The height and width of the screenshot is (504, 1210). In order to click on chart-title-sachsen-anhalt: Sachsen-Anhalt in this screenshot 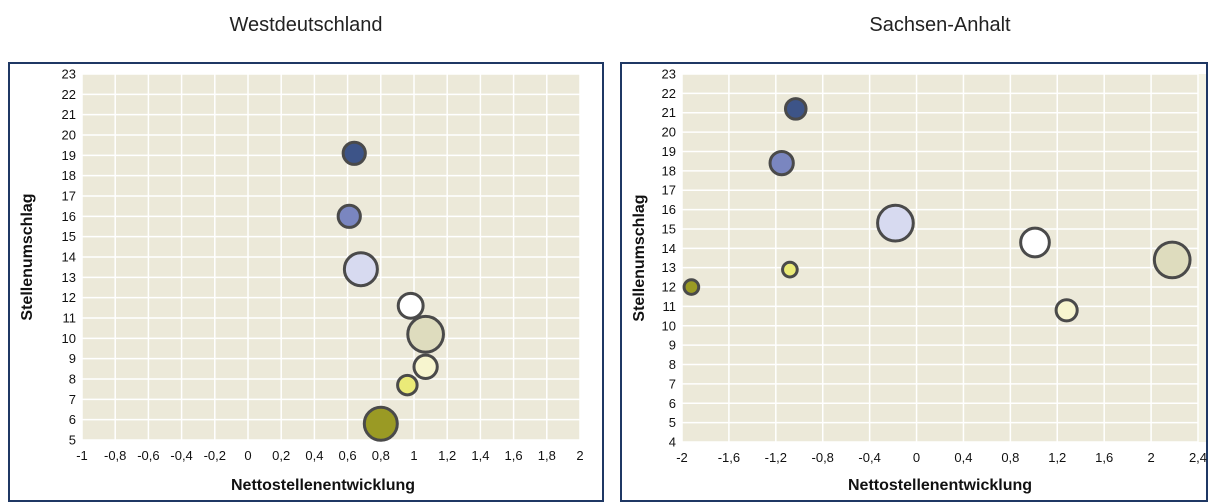, I will do `click(940, 25)`.